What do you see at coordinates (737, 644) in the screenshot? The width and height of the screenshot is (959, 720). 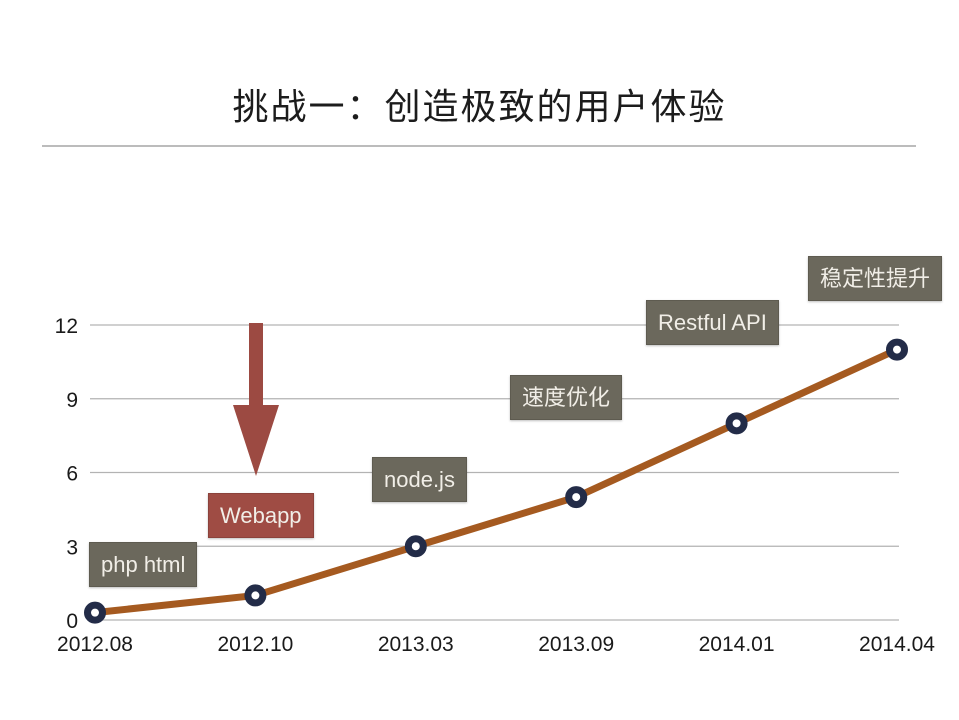 I see `x-tick-label: 2014.01` at bounding box center [737, 644].